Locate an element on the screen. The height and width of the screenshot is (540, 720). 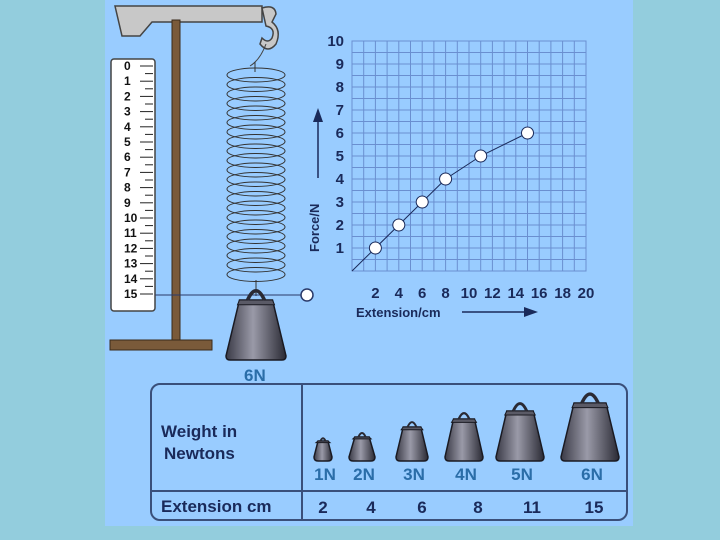
y-tick-label: 8 is located at coordinates (340, 87).